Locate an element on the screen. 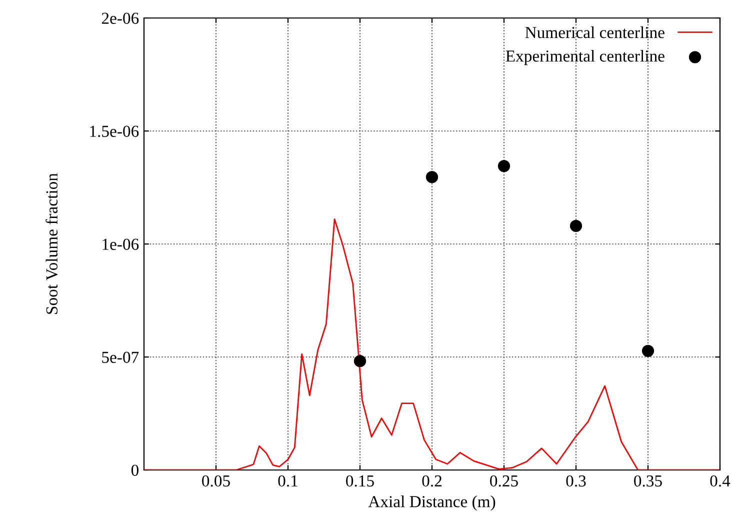 The width and height of the screenshot is (739, 531). x-axis-title: Axial Distance (m) is located at coordinates (432, 503).